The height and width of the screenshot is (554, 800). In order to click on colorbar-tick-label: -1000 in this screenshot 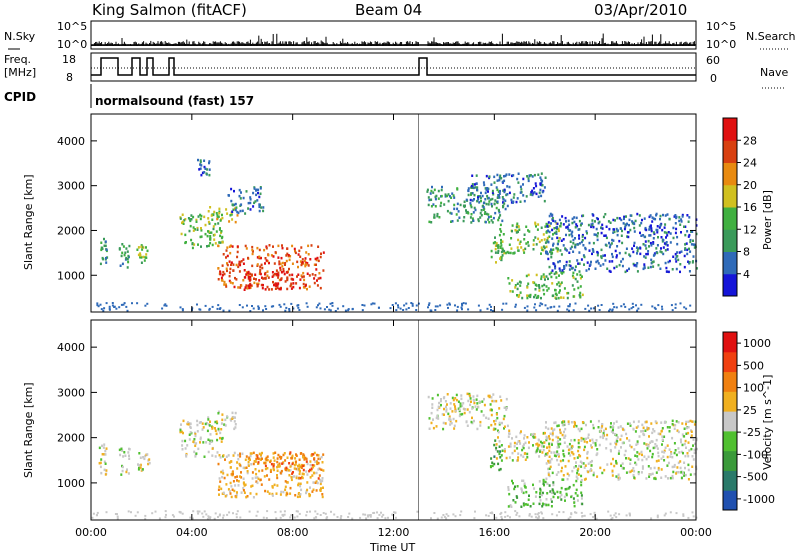, I will do `click(759, 499)`.